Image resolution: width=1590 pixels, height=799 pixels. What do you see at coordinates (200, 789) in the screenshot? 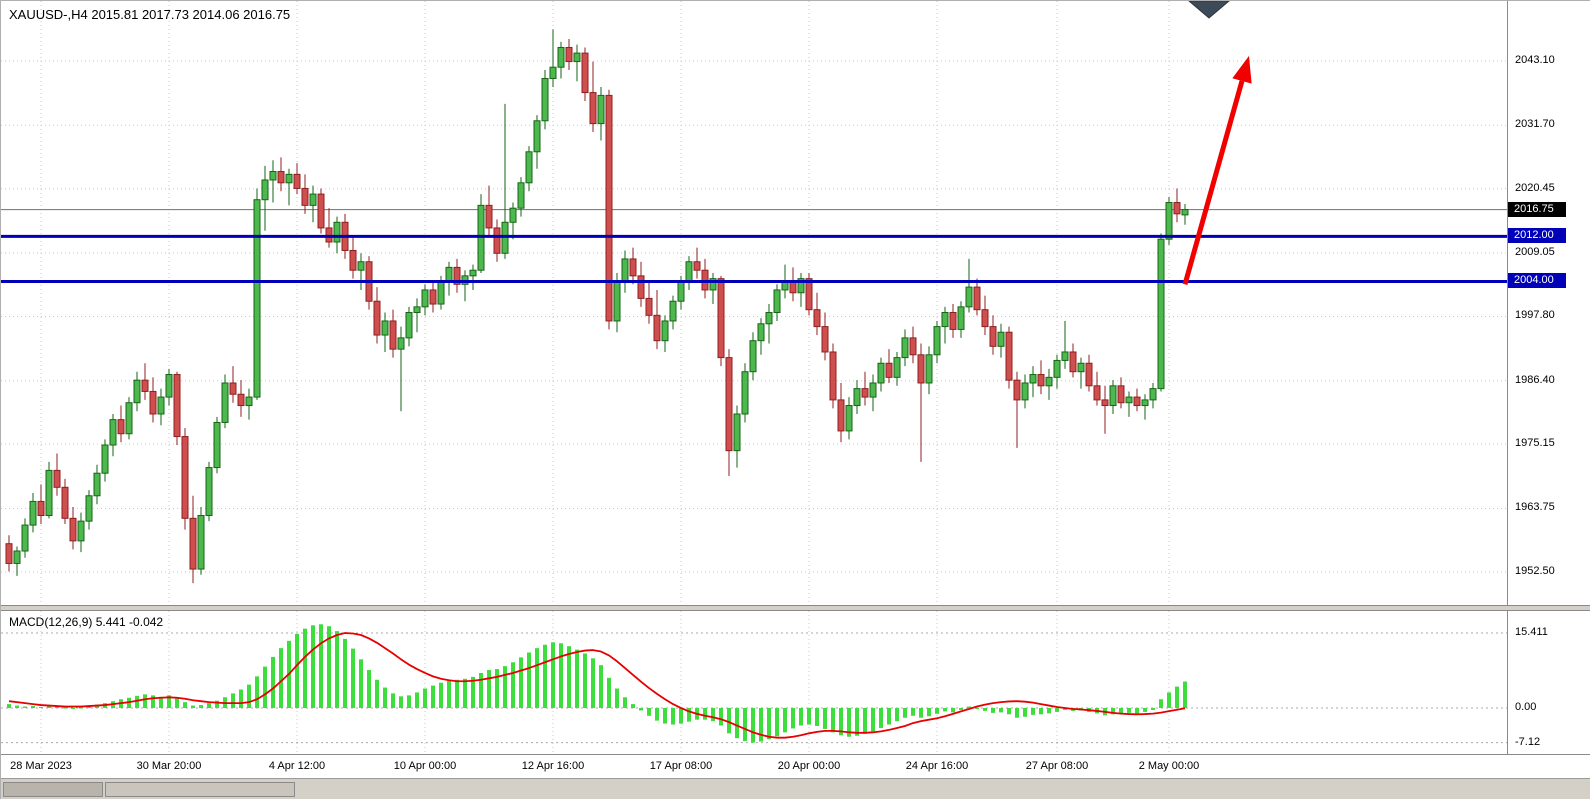
I see `scrollbar-segment` at bounding box center [200, 789].